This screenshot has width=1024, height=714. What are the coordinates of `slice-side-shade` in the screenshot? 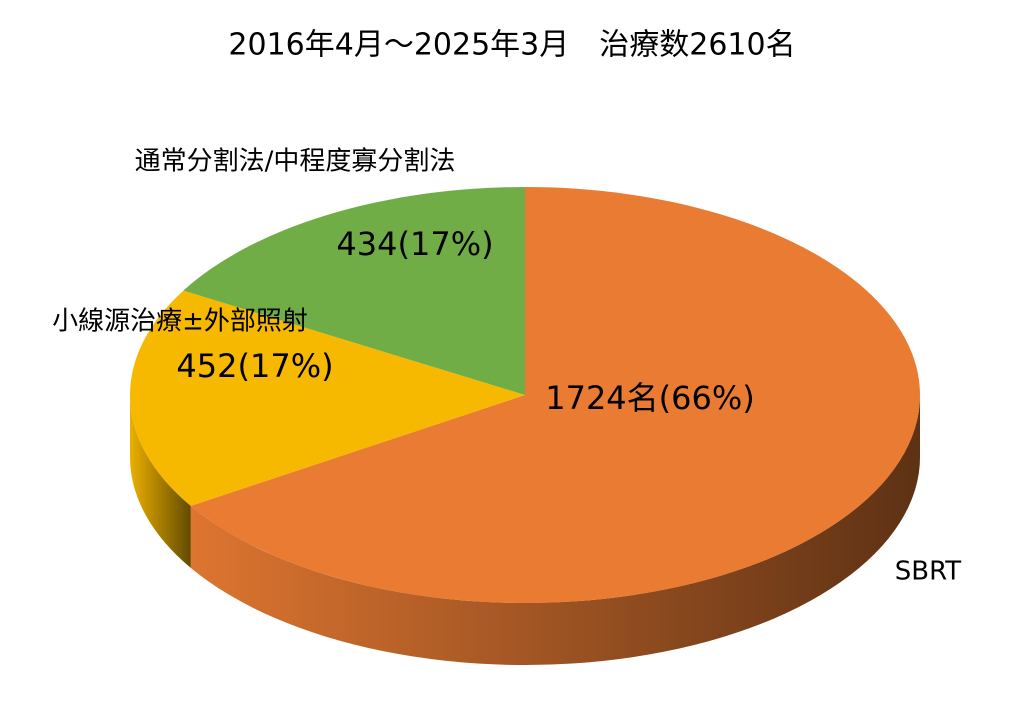 It's located at (160, 481).